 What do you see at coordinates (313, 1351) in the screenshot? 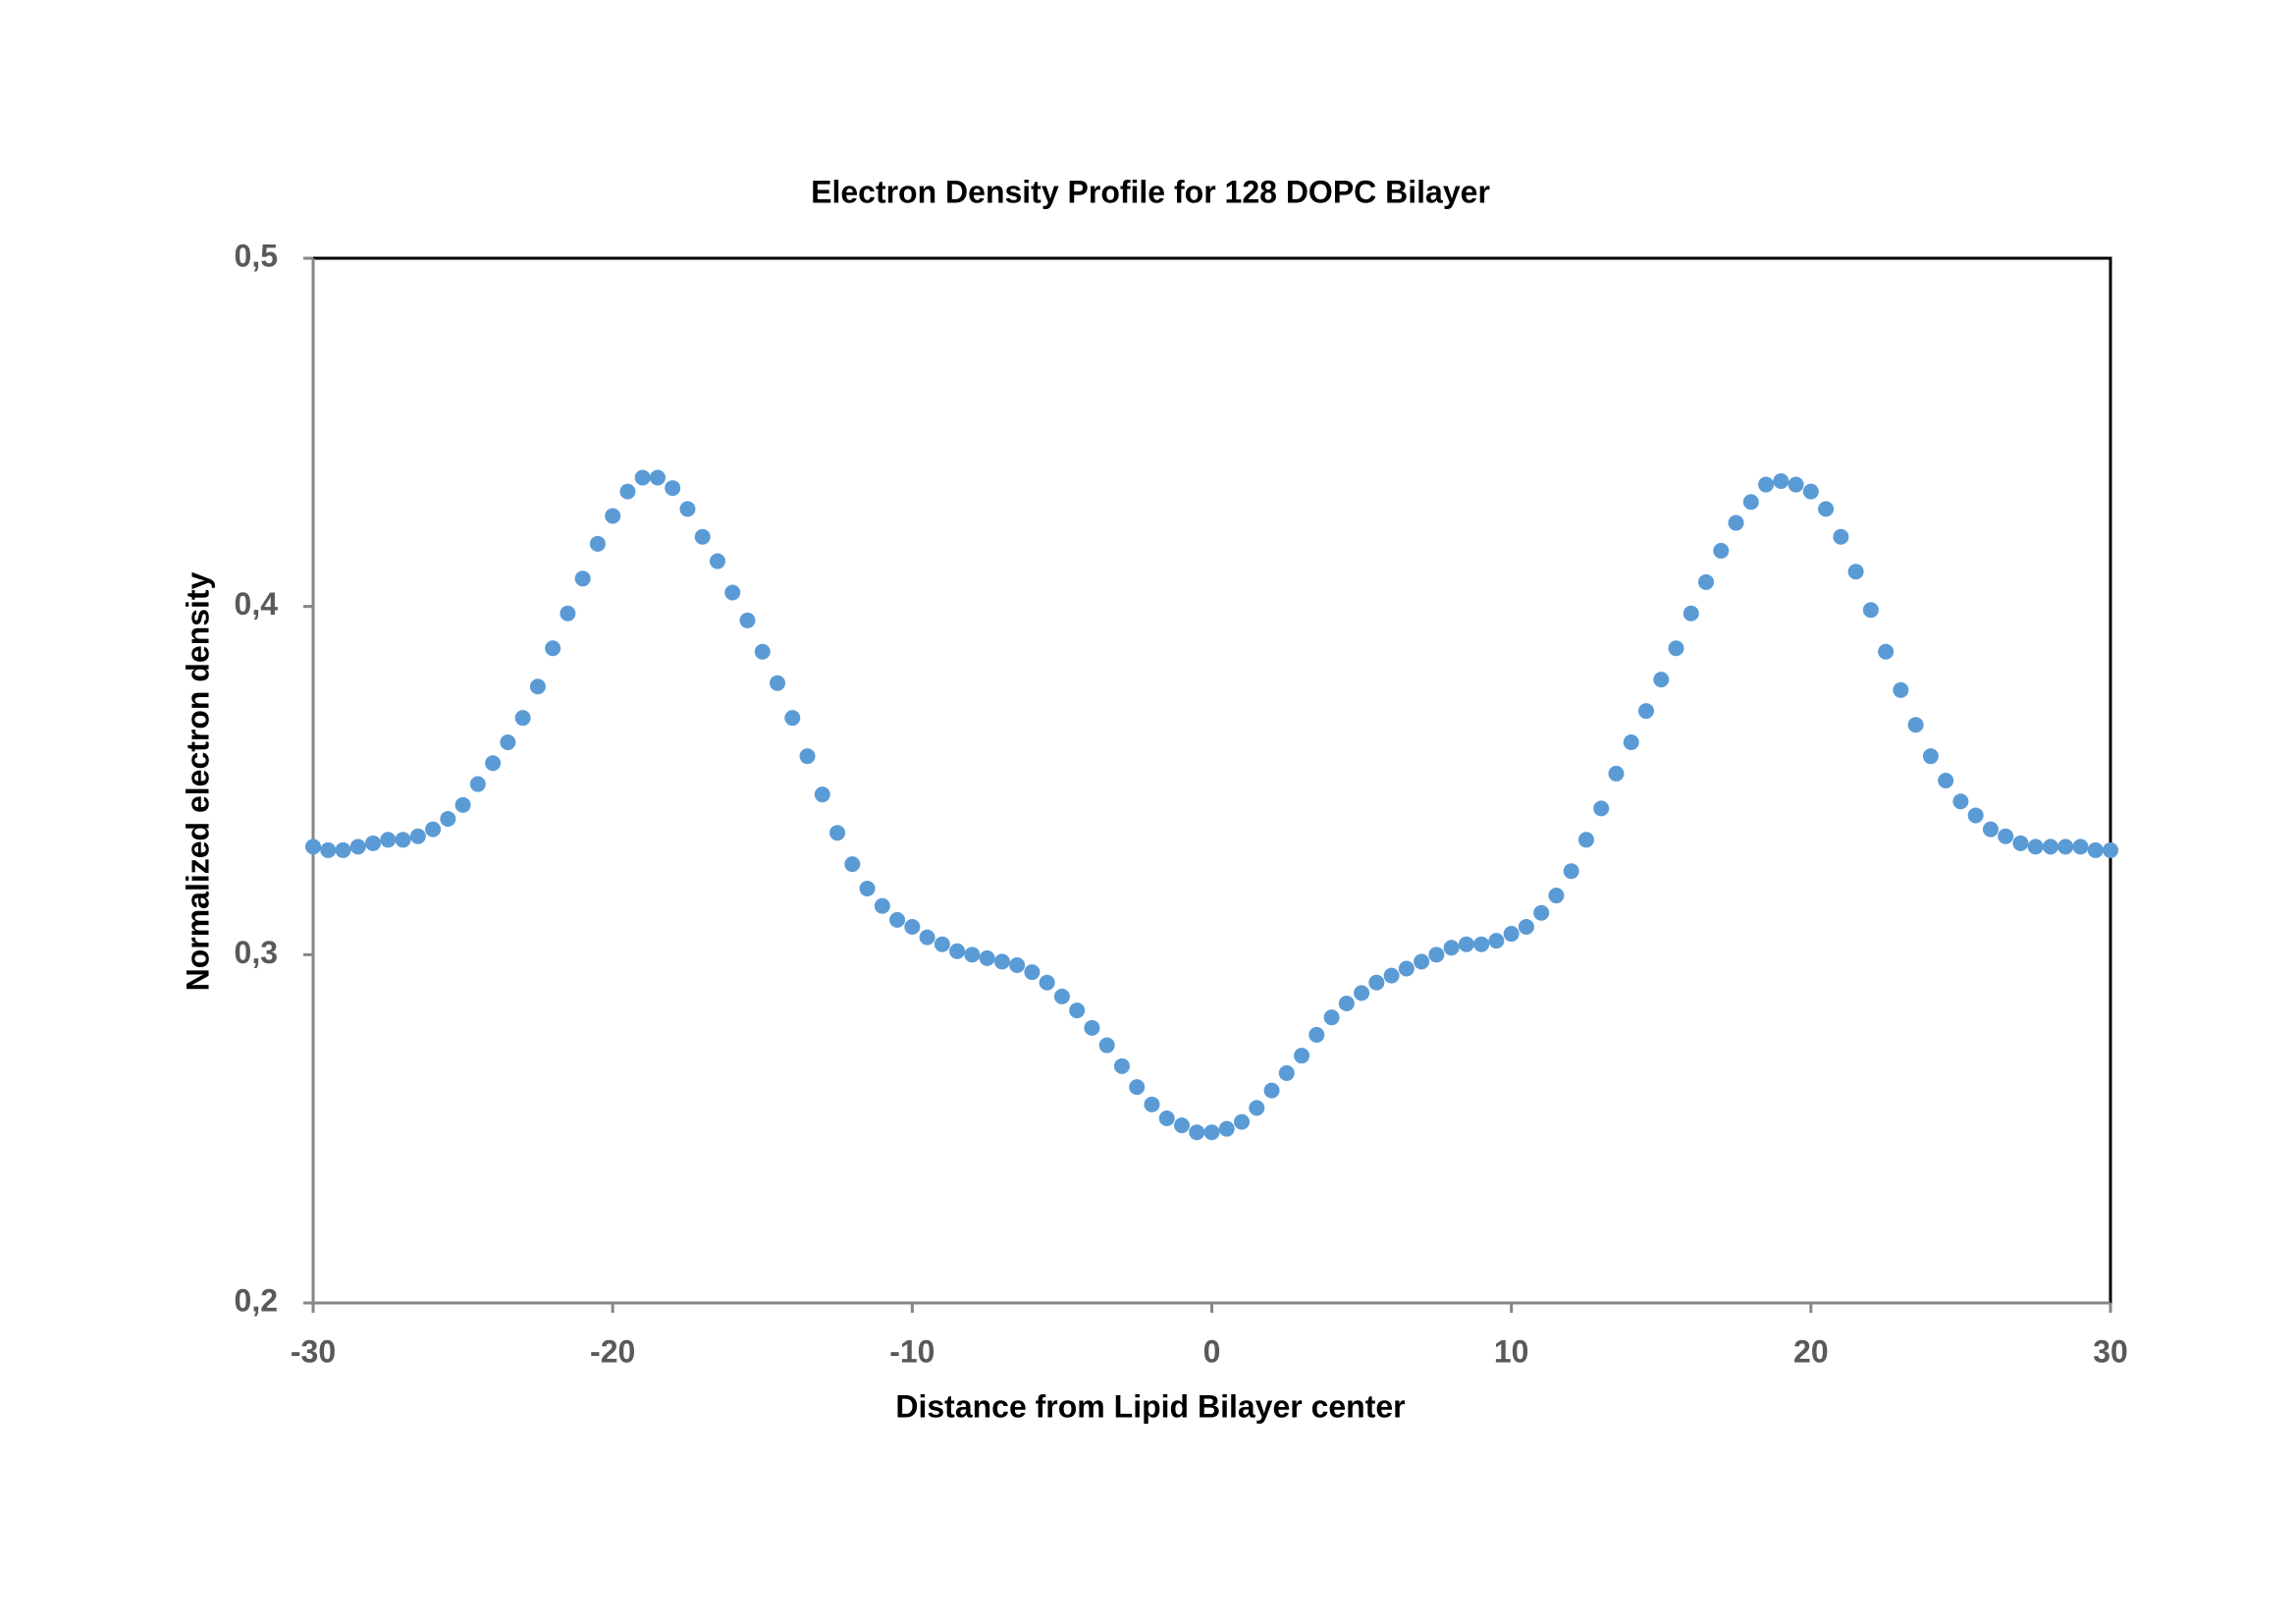
I see `x-tick-label: -30` at bounding box center [313, 1351].